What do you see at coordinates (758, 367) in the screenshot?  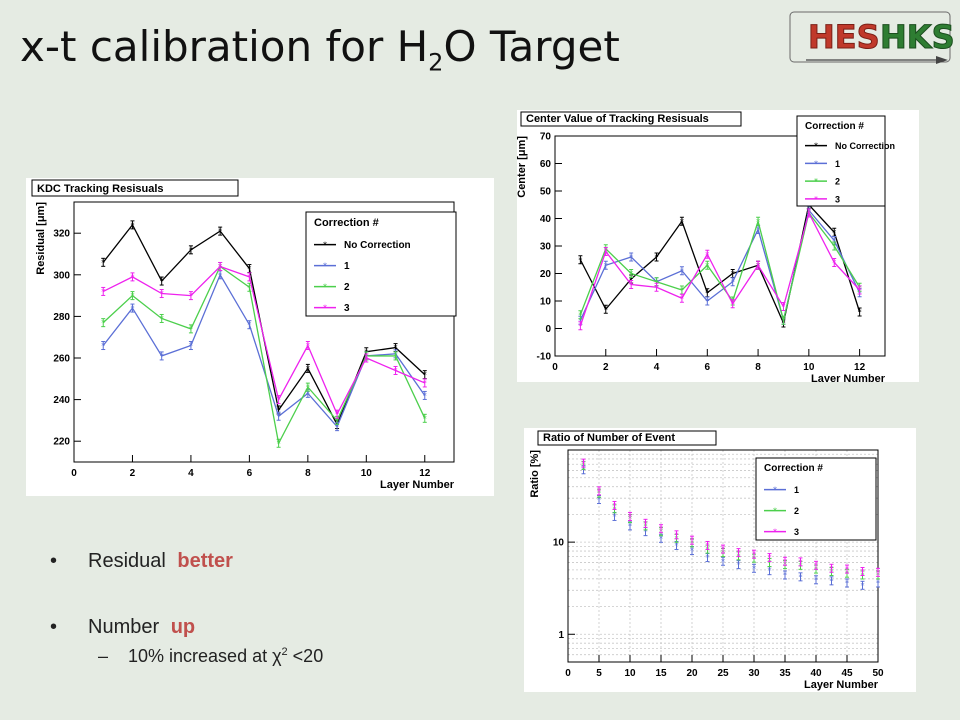 I see `x-tick-label: 8` at bounding box center [758, 367].